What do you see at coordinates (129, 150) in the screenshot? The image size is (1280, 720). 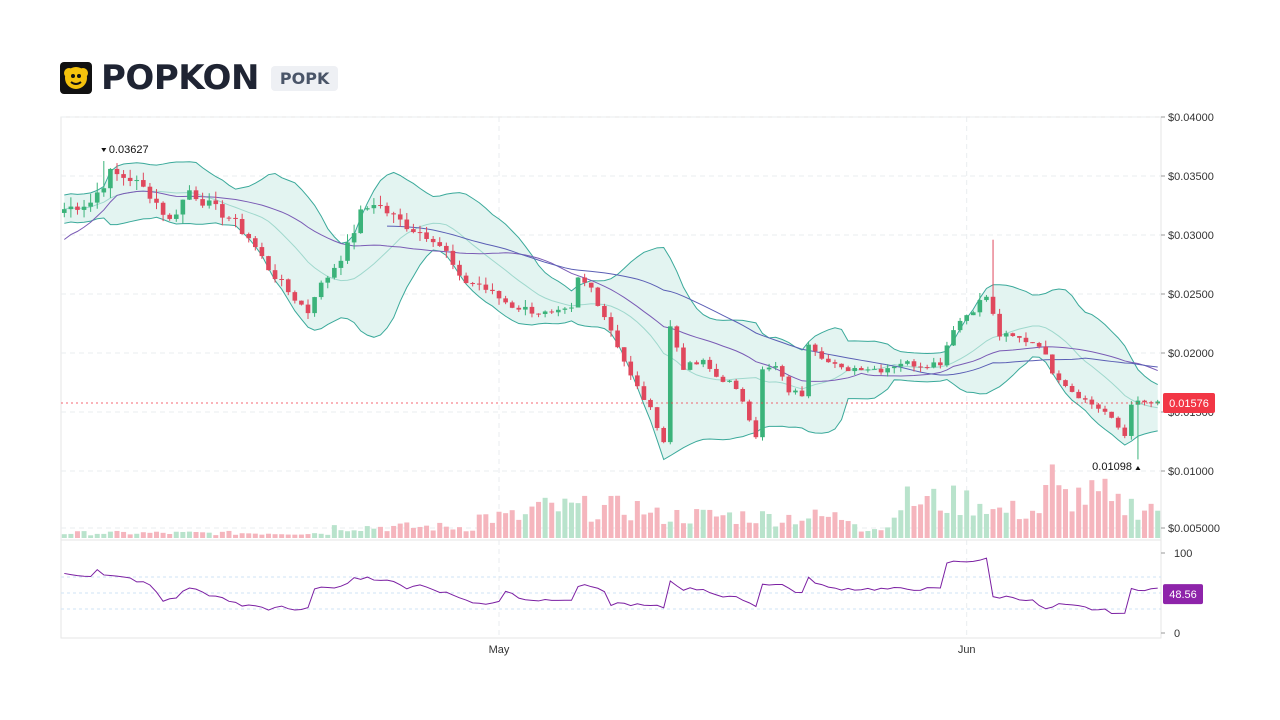 I see `high-price-label: 0.03627` at bounding box center [129, 150].